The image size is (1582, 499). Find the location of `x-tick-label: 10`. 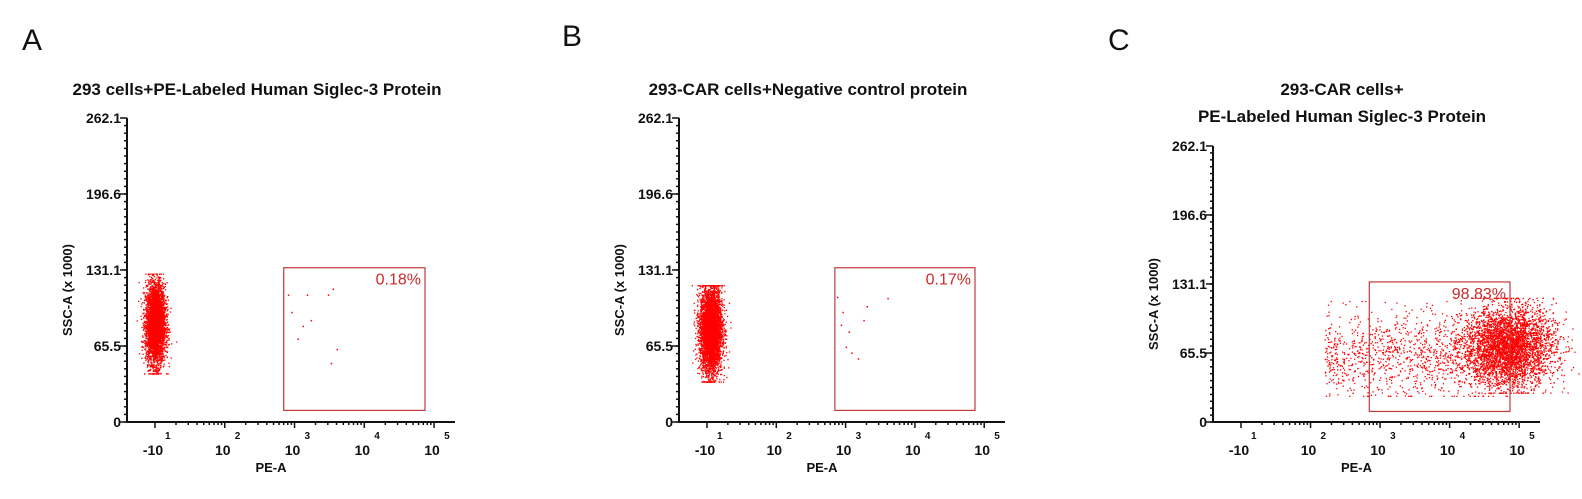

x-tick-label: 10 is located at coordinates (363, 450).